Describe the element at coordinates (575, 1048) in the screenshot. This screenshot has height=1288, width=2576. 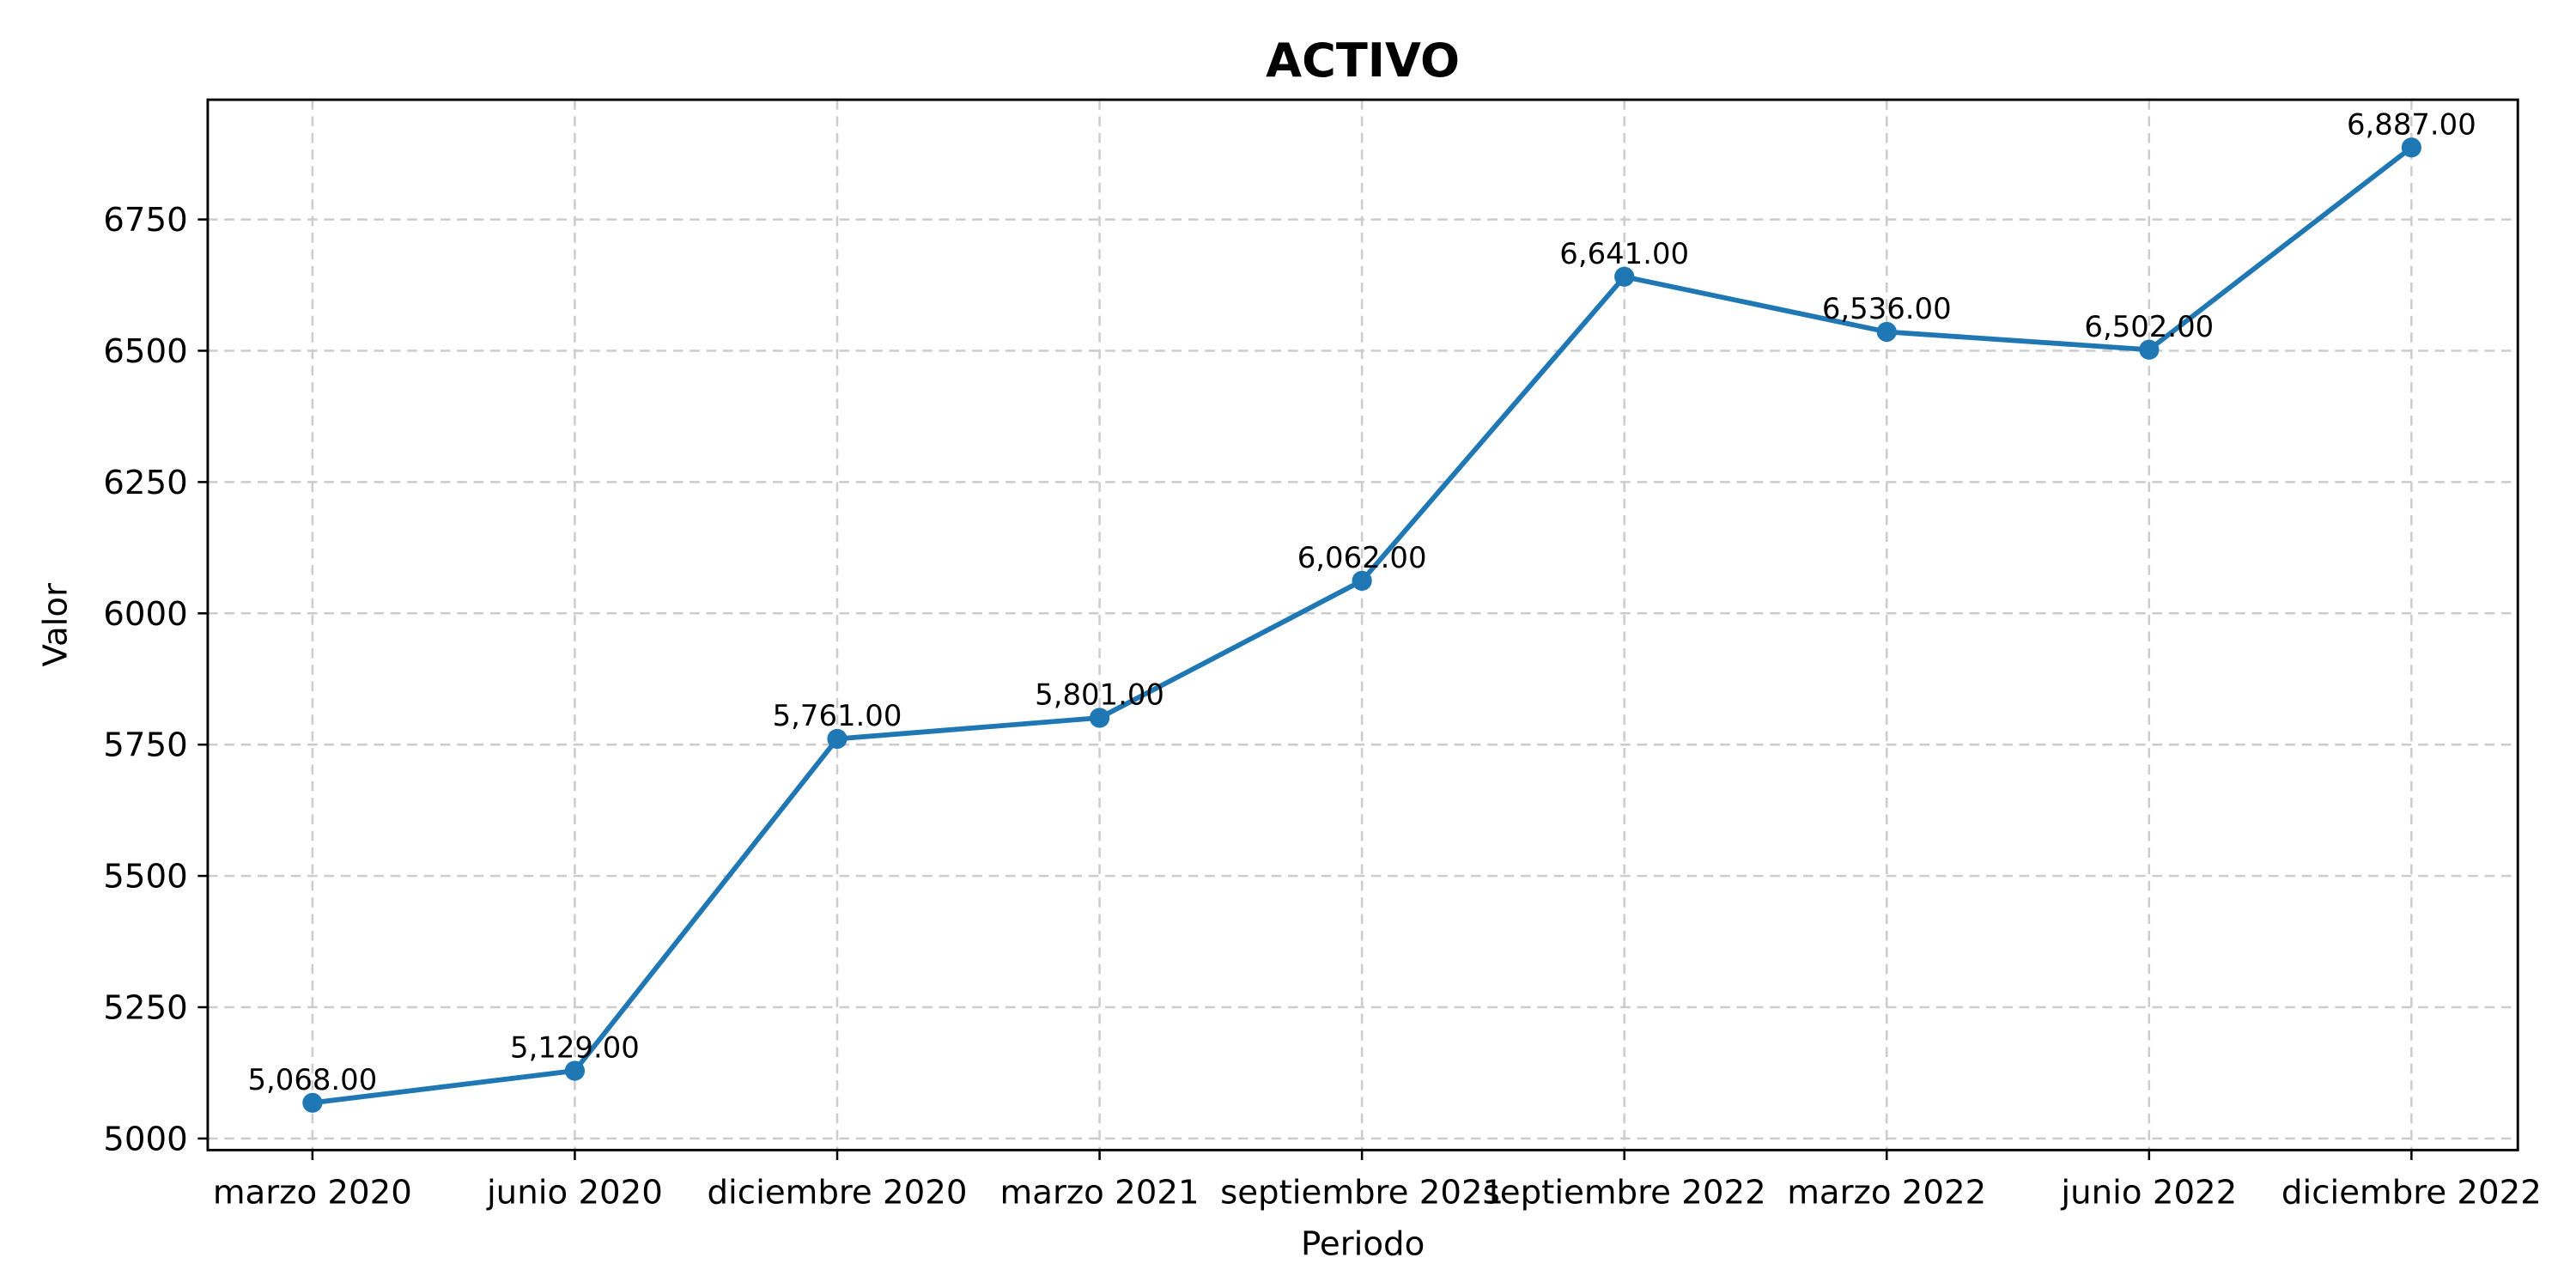
I see `data-label: 5,129.00` at that location.